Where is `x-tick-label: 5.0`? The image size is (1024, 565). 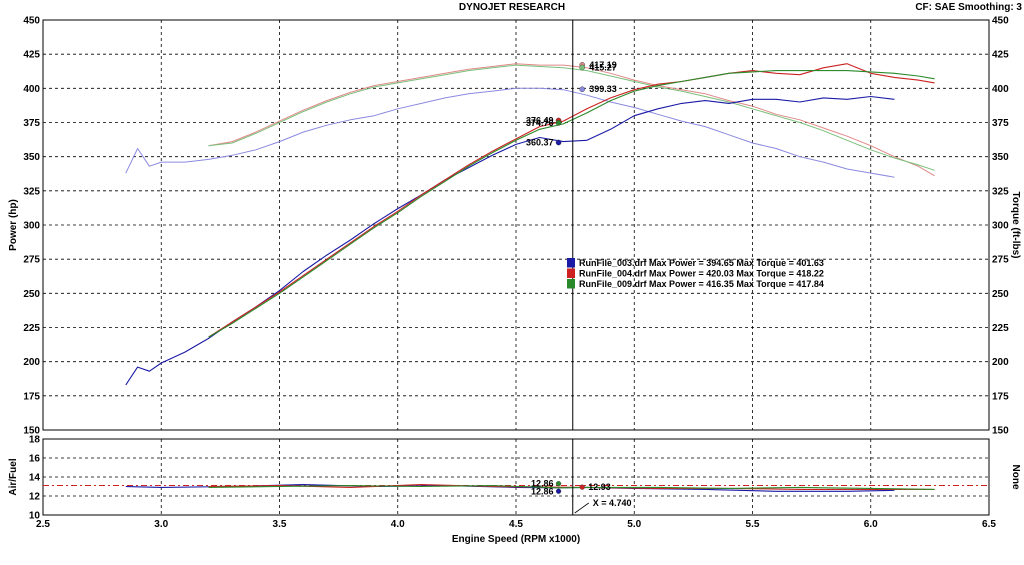 x-tick-label: 5.0 is located at coordinates (634, 524).